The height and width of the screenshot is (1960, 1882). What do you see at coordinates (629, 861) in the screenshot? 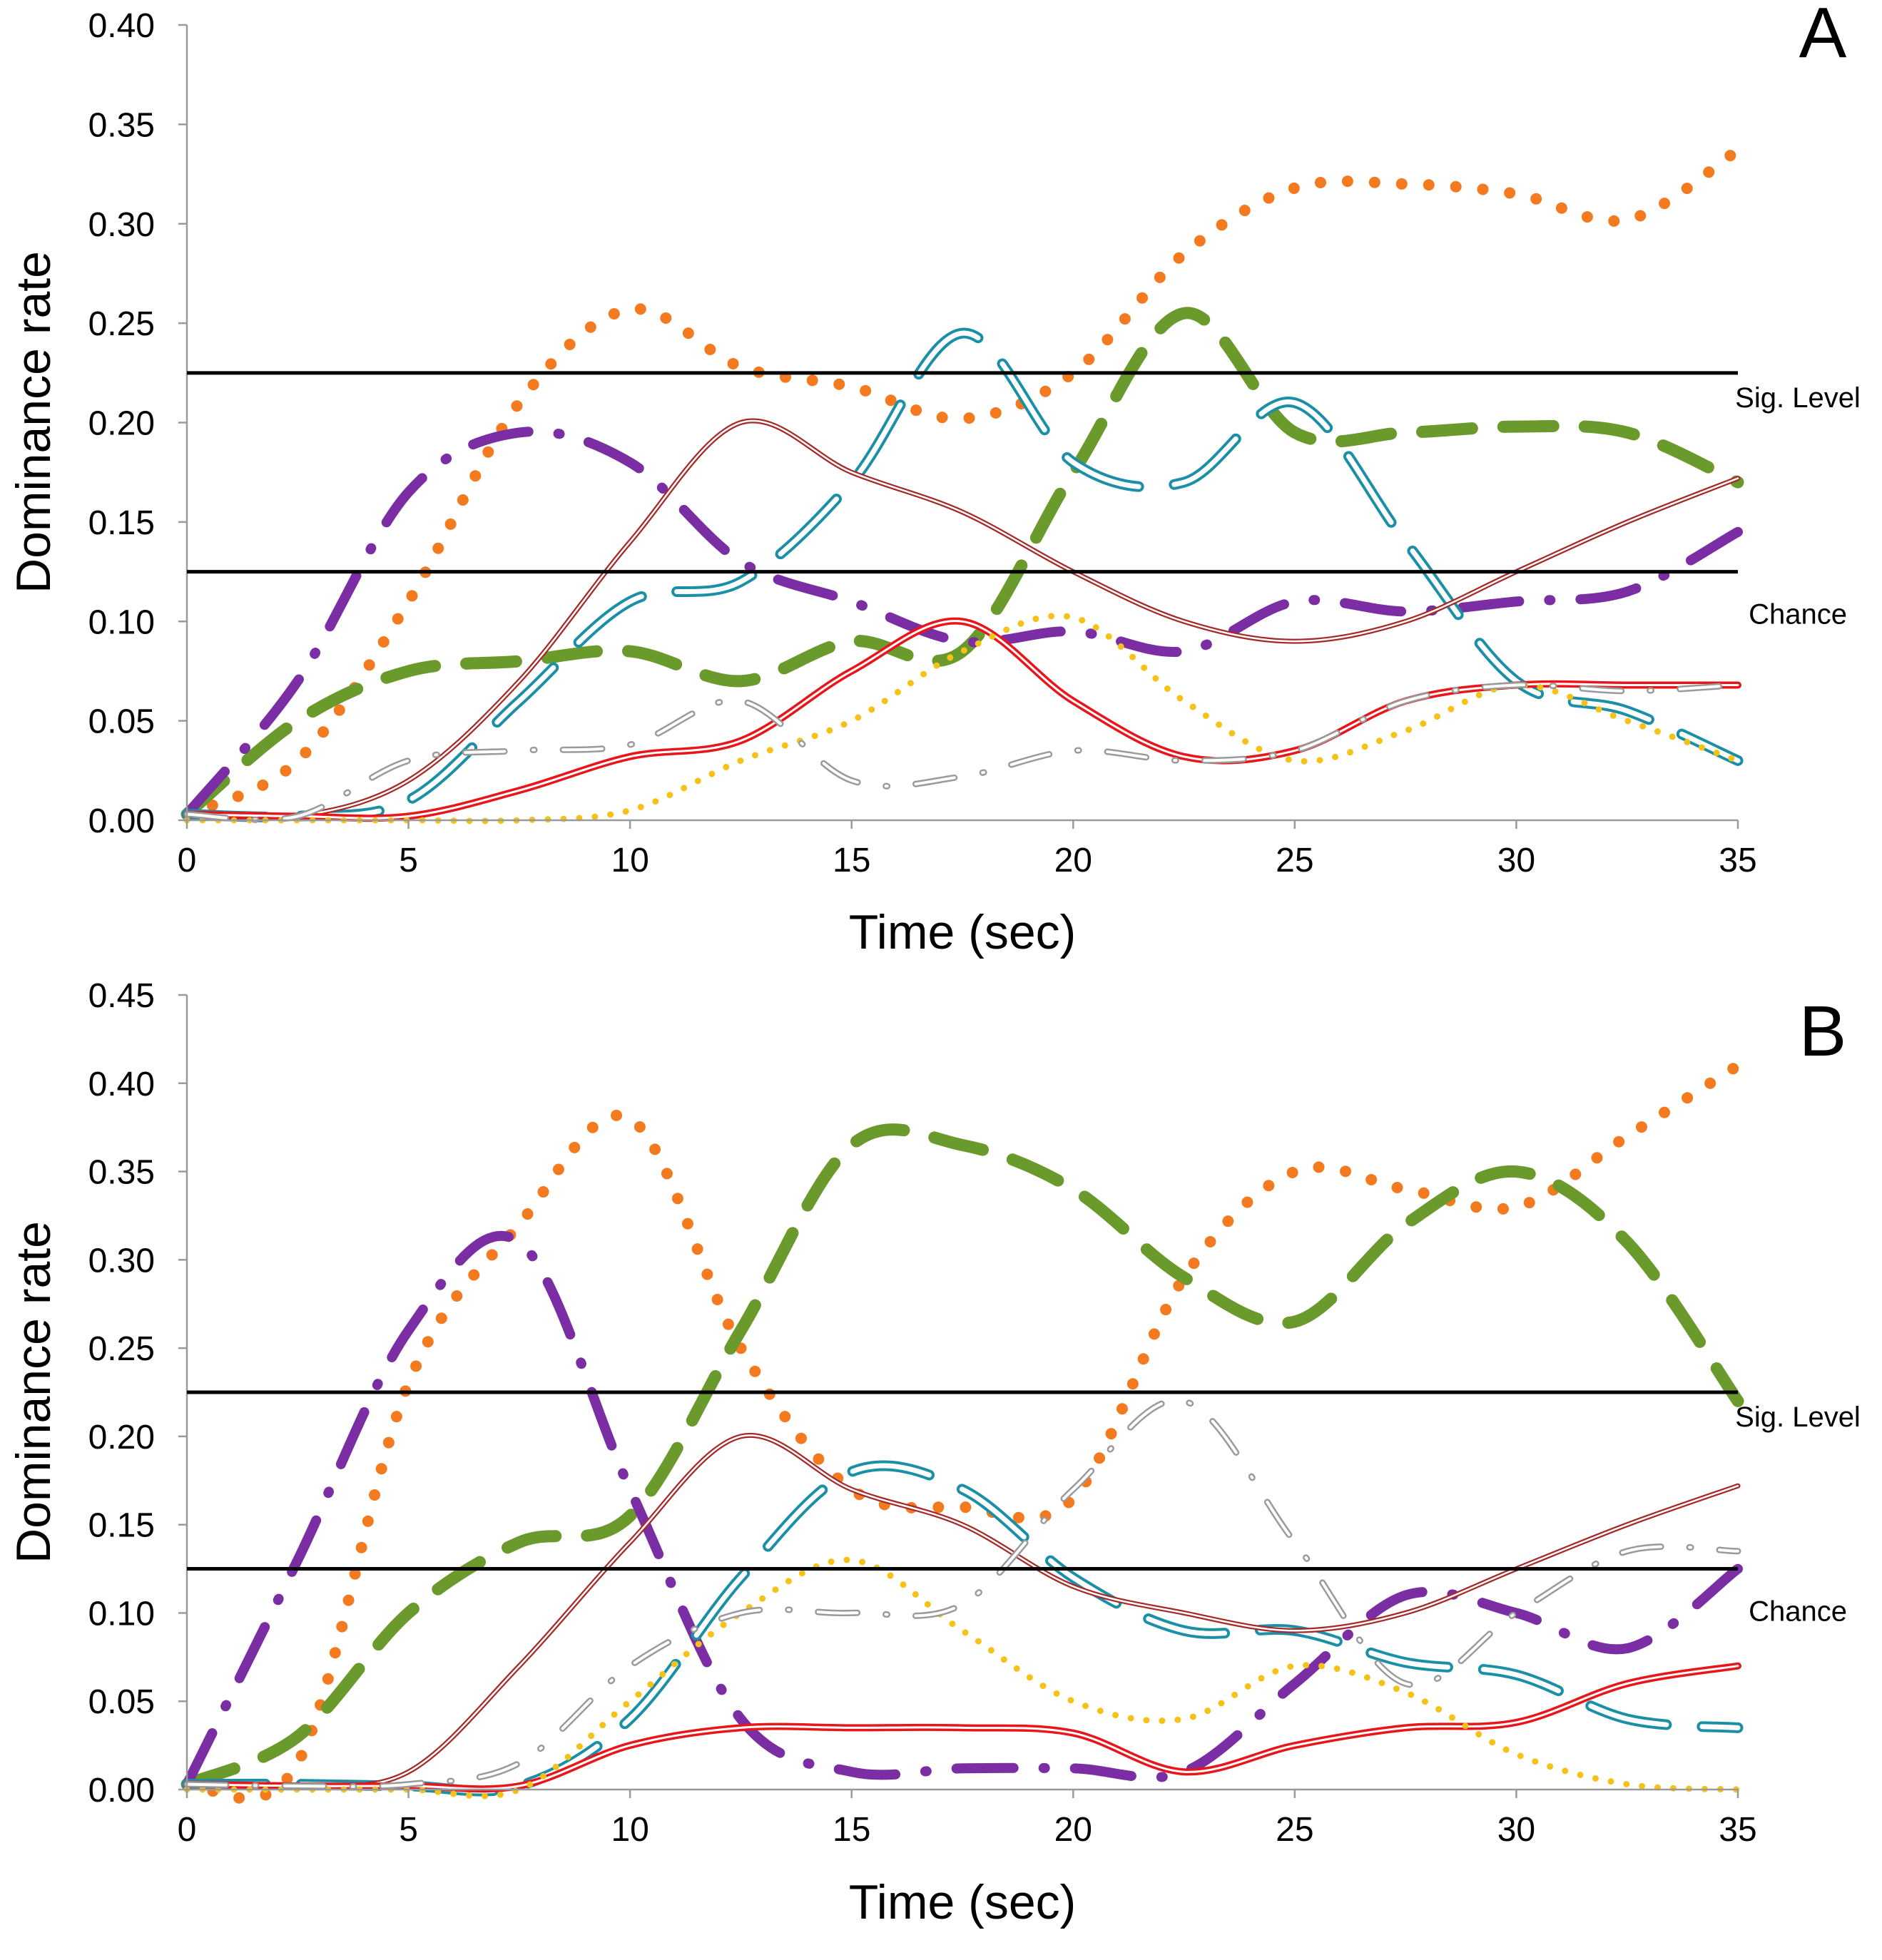
I see `panel-a-x-tick-label: 10` at bounding box center [629, 861].